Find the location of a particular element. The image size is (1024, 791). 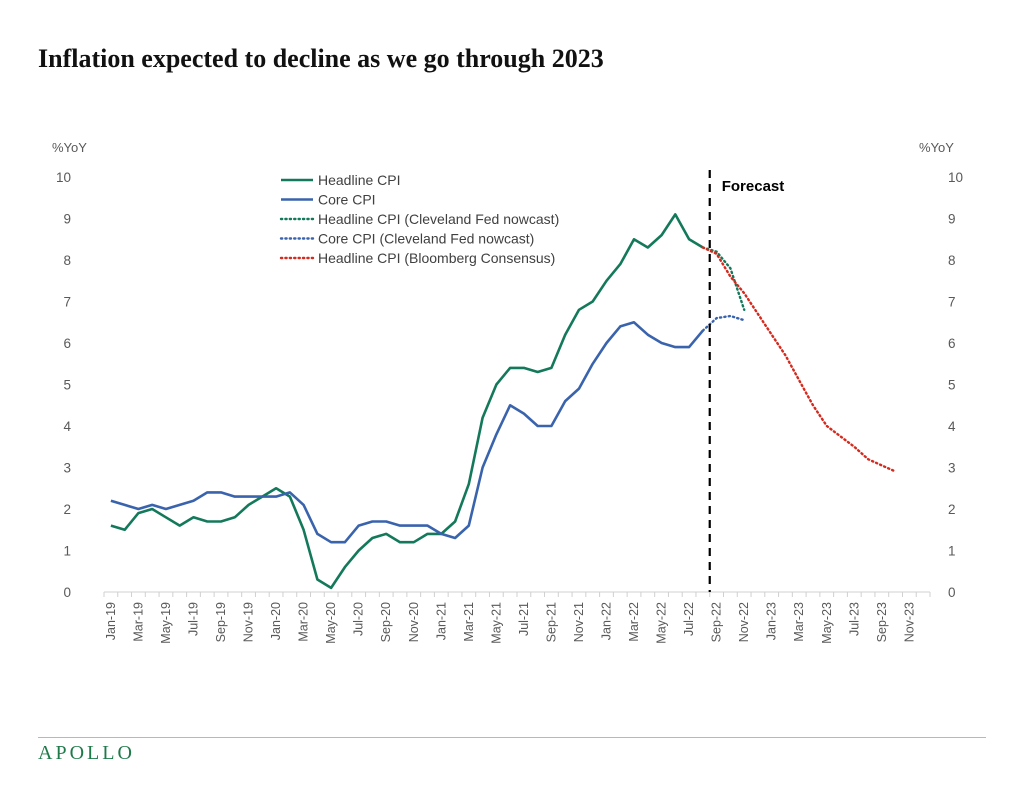

y-tick-label-left: 5 is located at coordinates (67, 385).